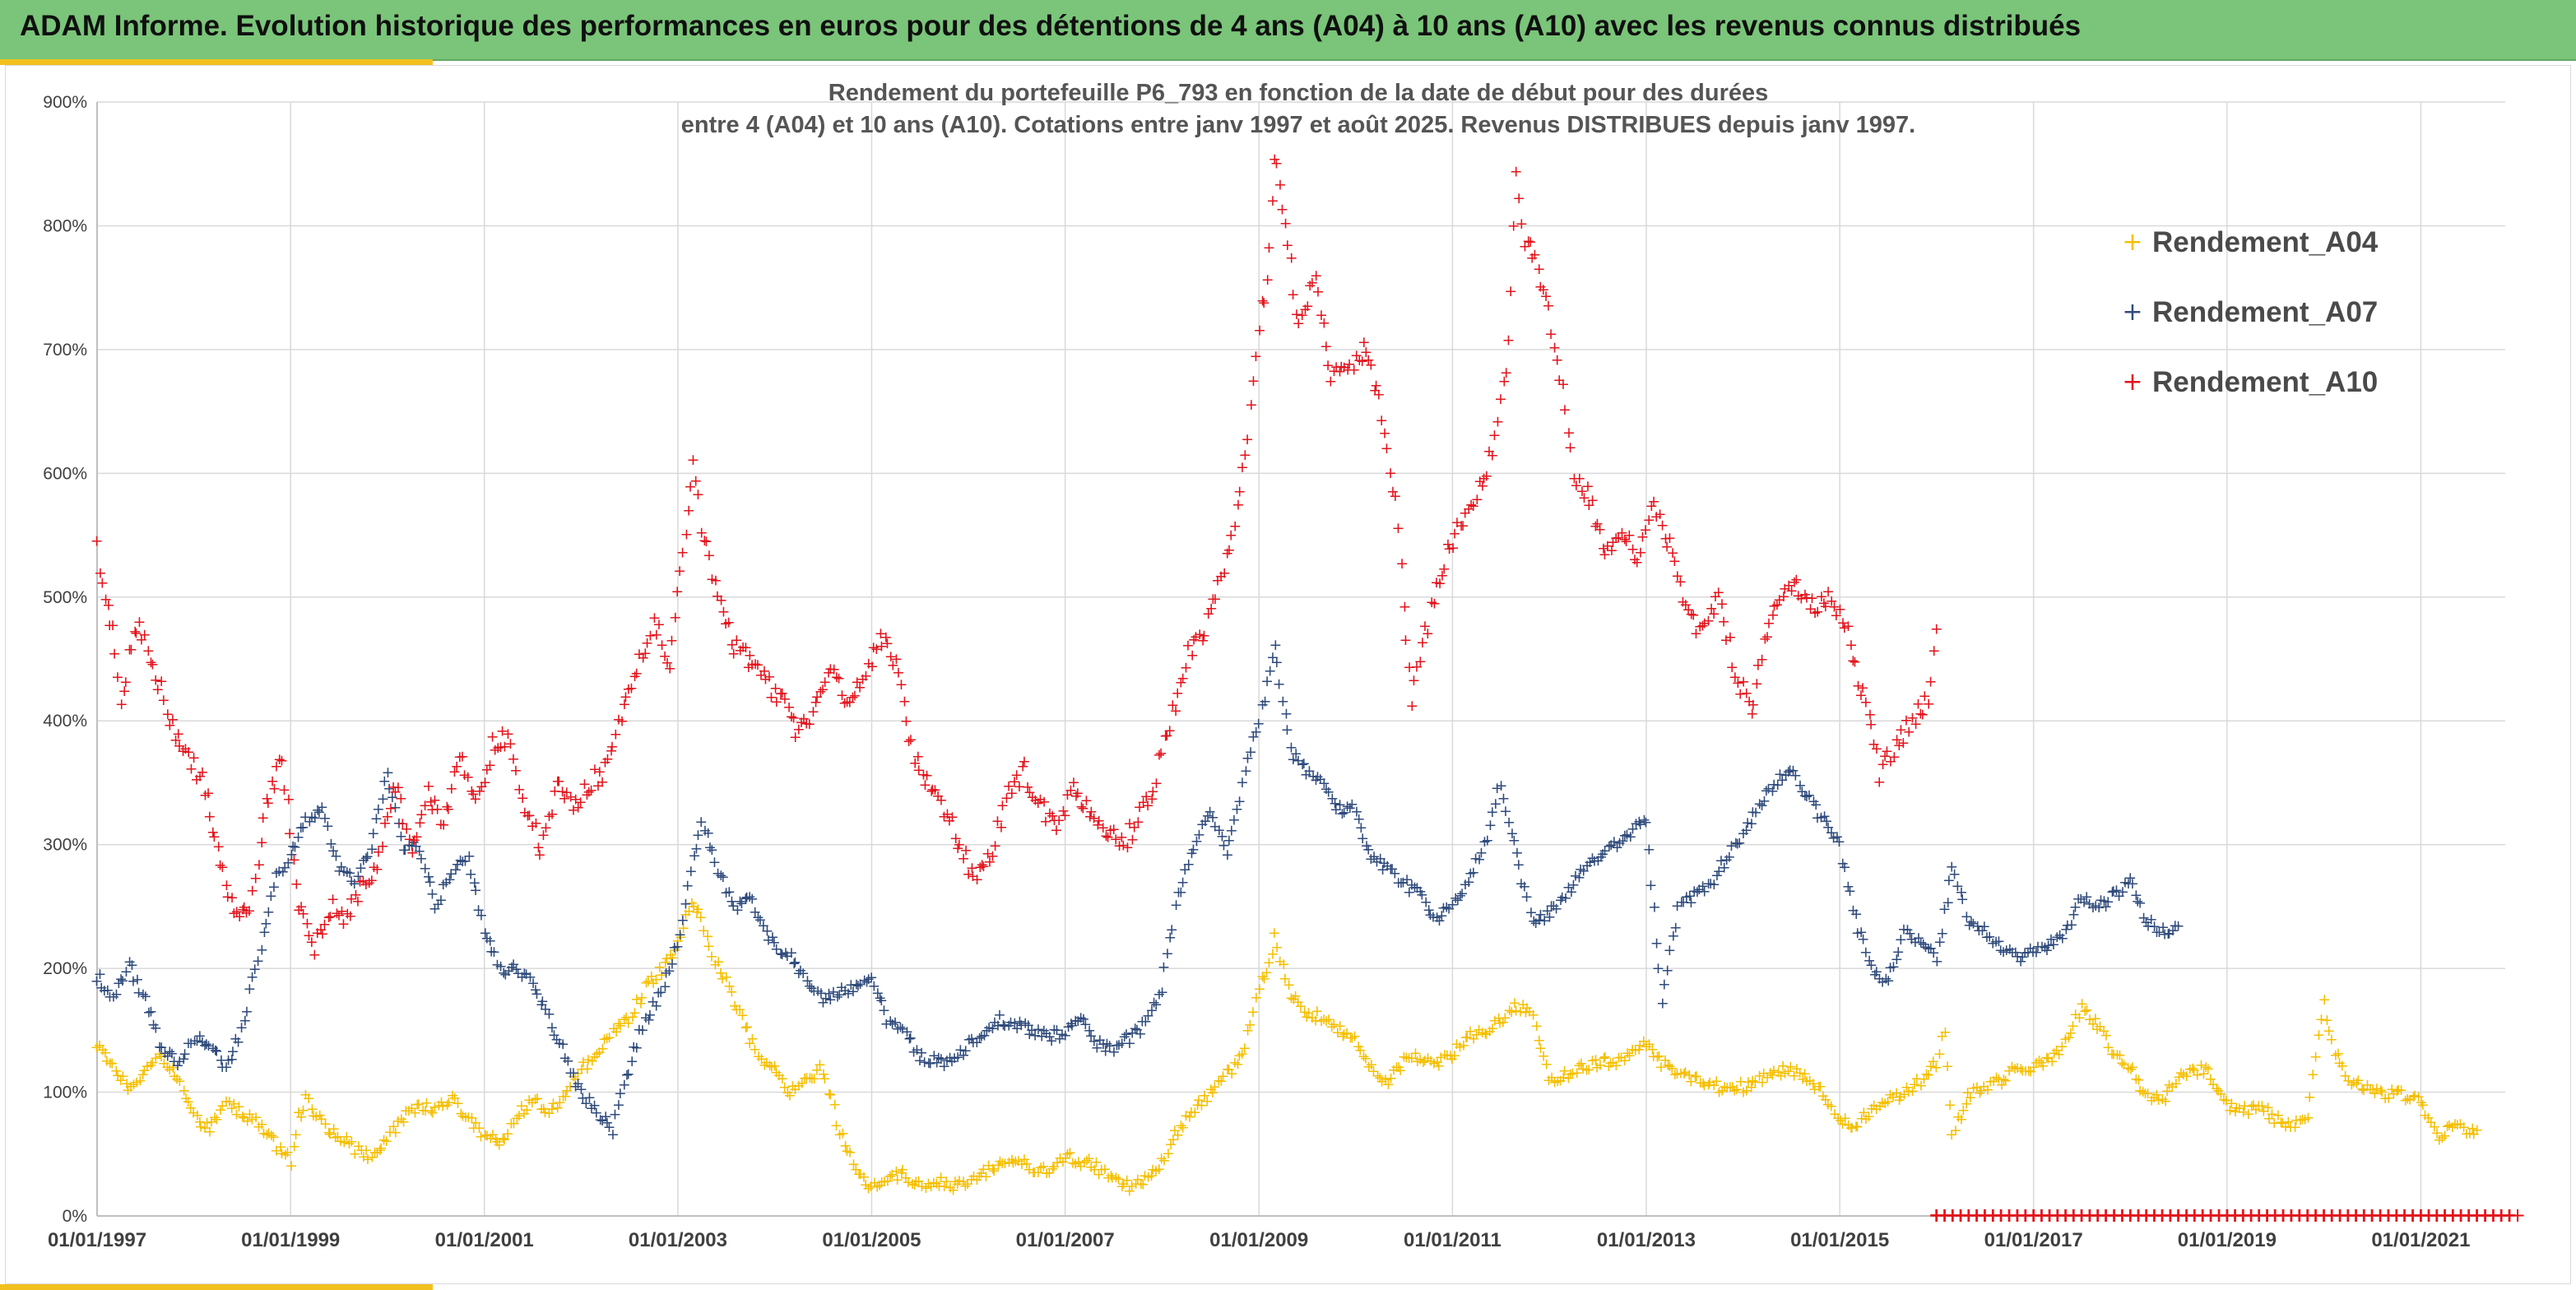 This screenshot has width=2576, height=1290. I want to click on y-tick-label: 200%, so click(65, 968).